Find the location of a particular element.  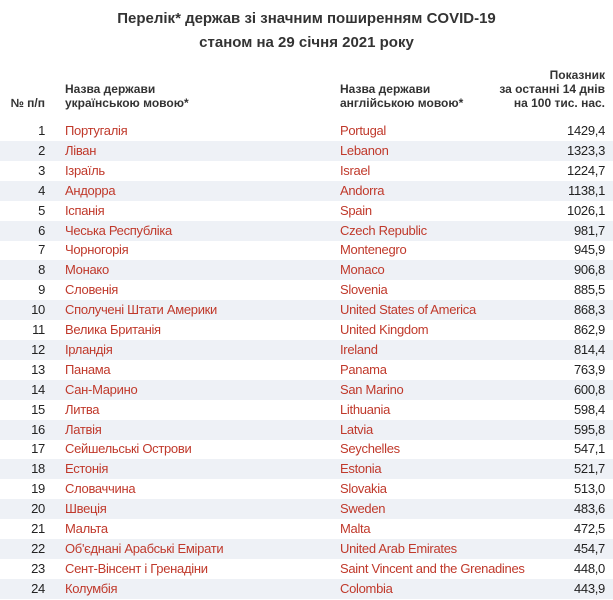

column-header: англійською мовою* is located at coordinates (402, 103).